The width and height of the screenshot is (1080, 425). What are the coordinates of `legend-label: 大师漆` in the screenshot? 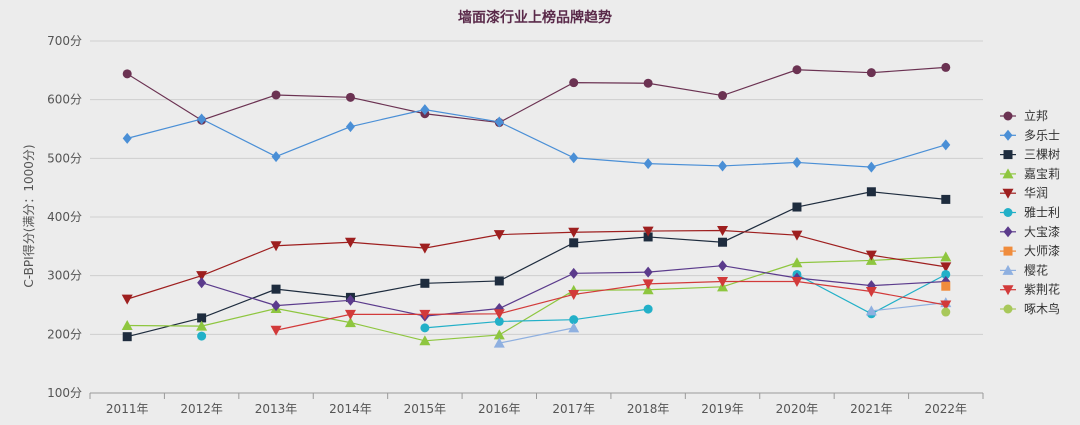 It's located at (1042, 251).